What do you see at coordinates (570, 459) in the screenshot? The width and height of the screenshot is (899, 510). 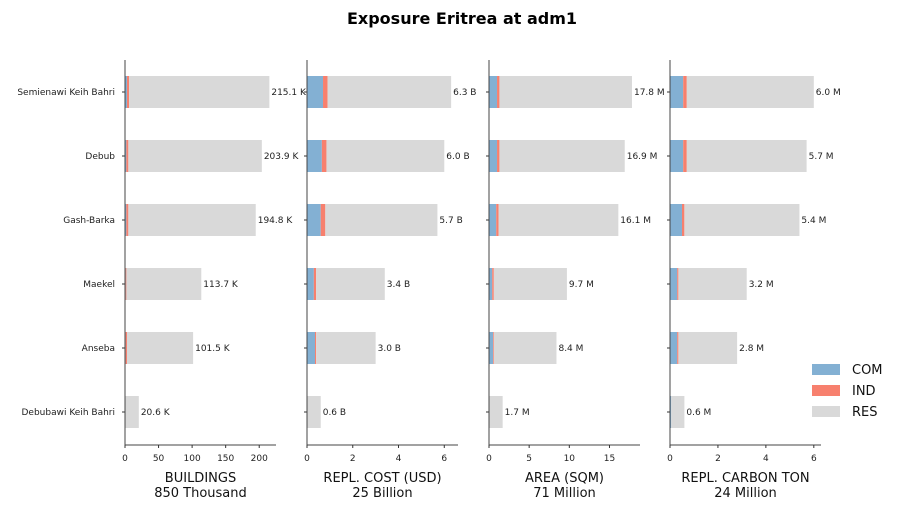 I see `x-tick-label: 10` at bounding box center [570, 459].